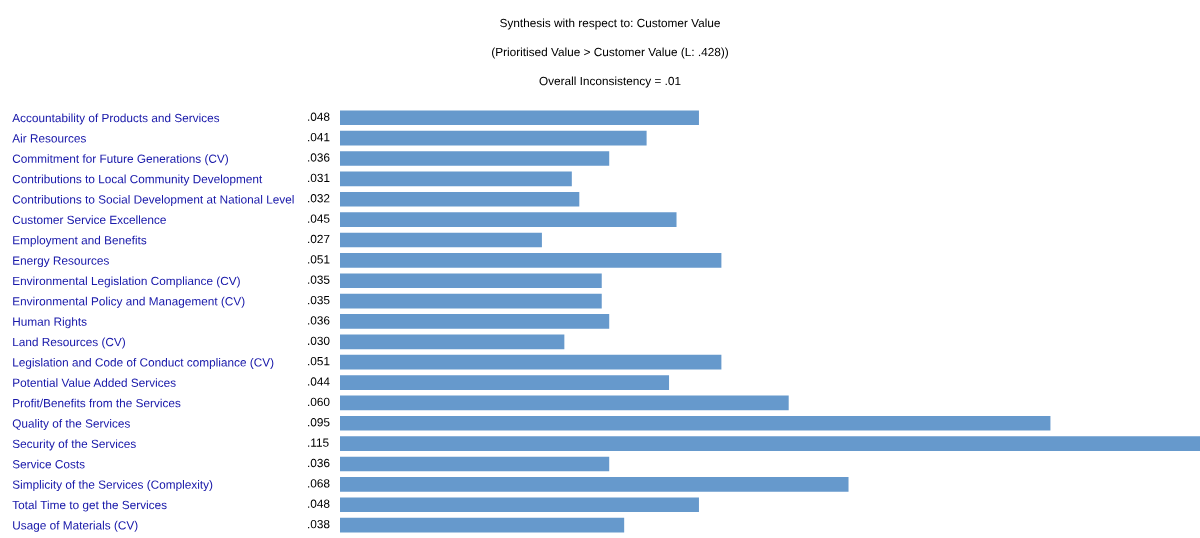 Image resolution: width=1200 pixels, height=538 pixels. What do you see at coordinates (153, 200) in the screenshot?
I see `y-tick-label: Contributions to Social Development at National Level` at bounding box center [153, 200].